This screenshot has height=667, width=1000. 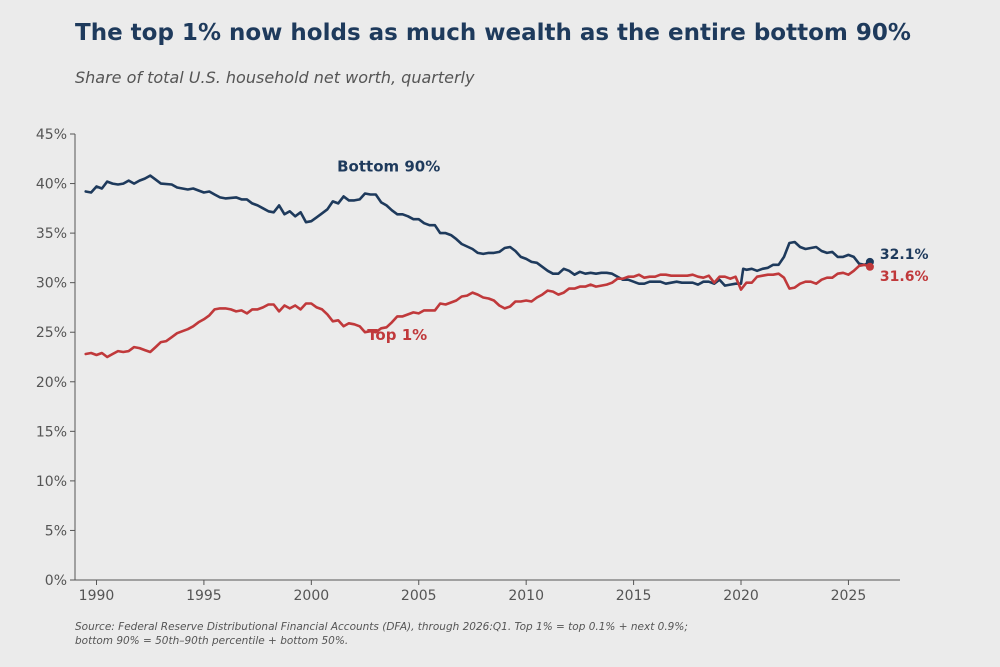 What do you see at coordinates (419, 596) in the screenshot?
I see `x-tick-label: 2005` at bounding box center [419, 596].